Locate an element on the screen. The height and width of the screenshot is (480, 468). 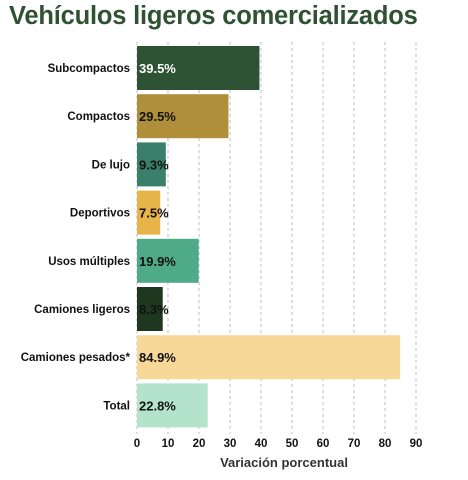
value-label: 22.8% is located at coordinates (157, 405).